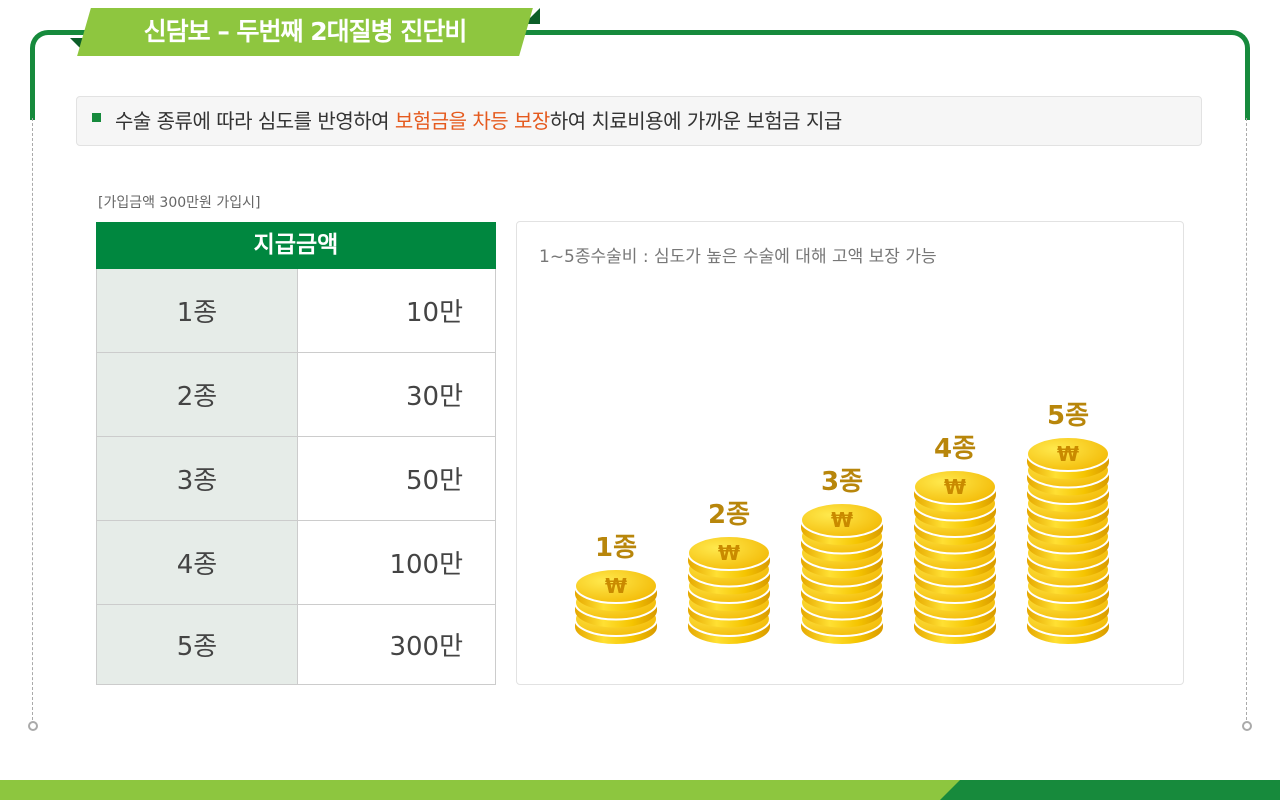 The height and width of the screenshot is (800, 1280). I want to click on coin-stack-label: 5종, so click(1068, 416).